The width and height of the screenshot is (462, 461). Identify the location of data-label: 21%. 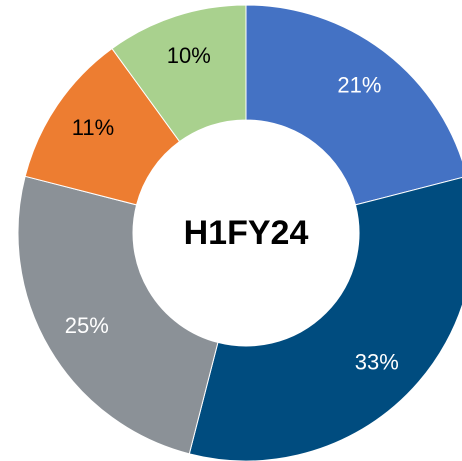
(359, 85).